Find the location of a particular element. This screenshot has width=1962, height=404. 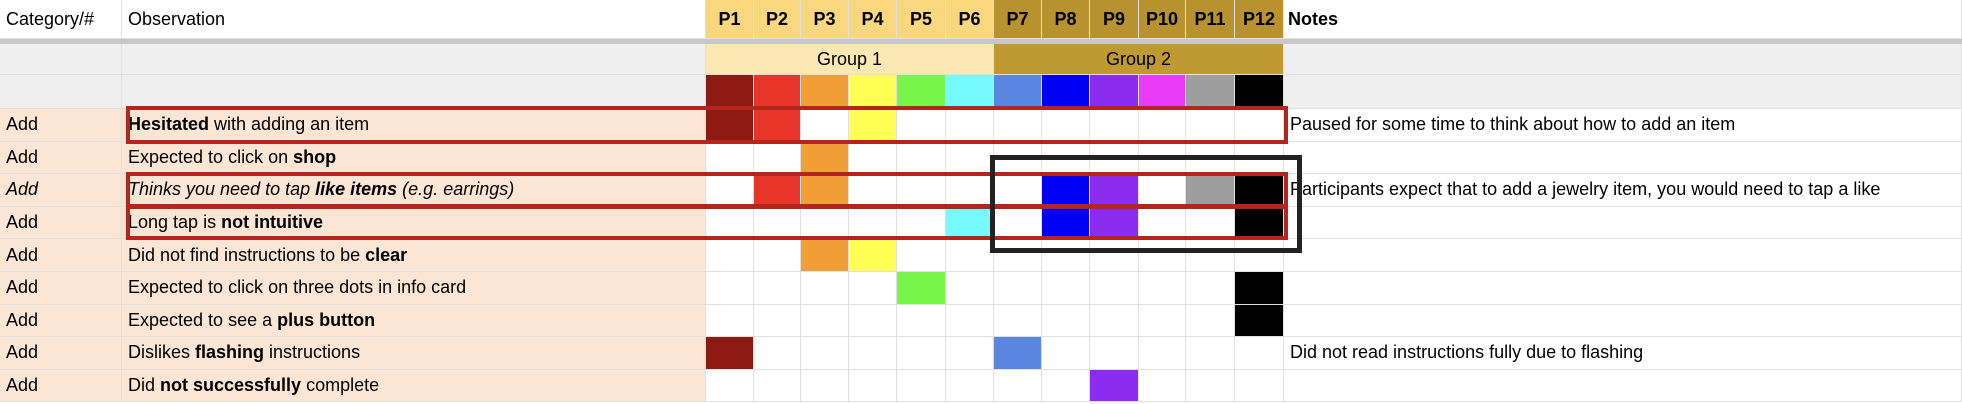

participant-header: P5 is located at coordinates (921, 19).